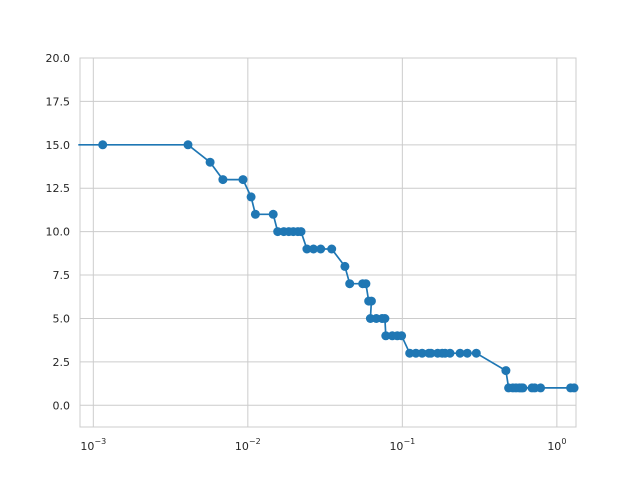  Describe the element at coordinates (62, 362) in the screenshot. I see `y-tick-label: 2.5` at that location.